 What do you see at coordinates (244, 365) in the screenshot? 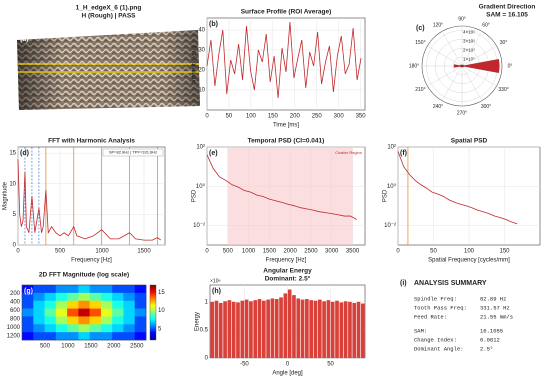
I see `x-tick-label: -50` at bounding box center [244, 365].